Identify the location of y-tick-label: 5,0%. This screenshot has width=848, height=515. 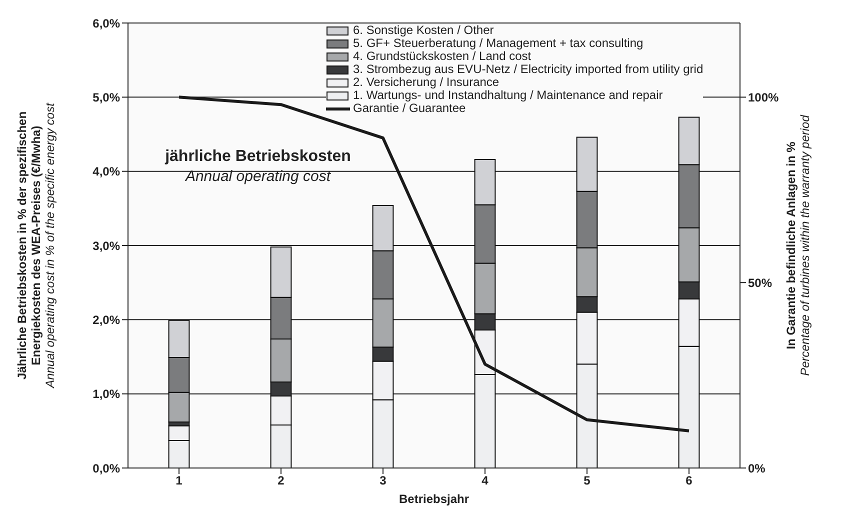
(106, 97).